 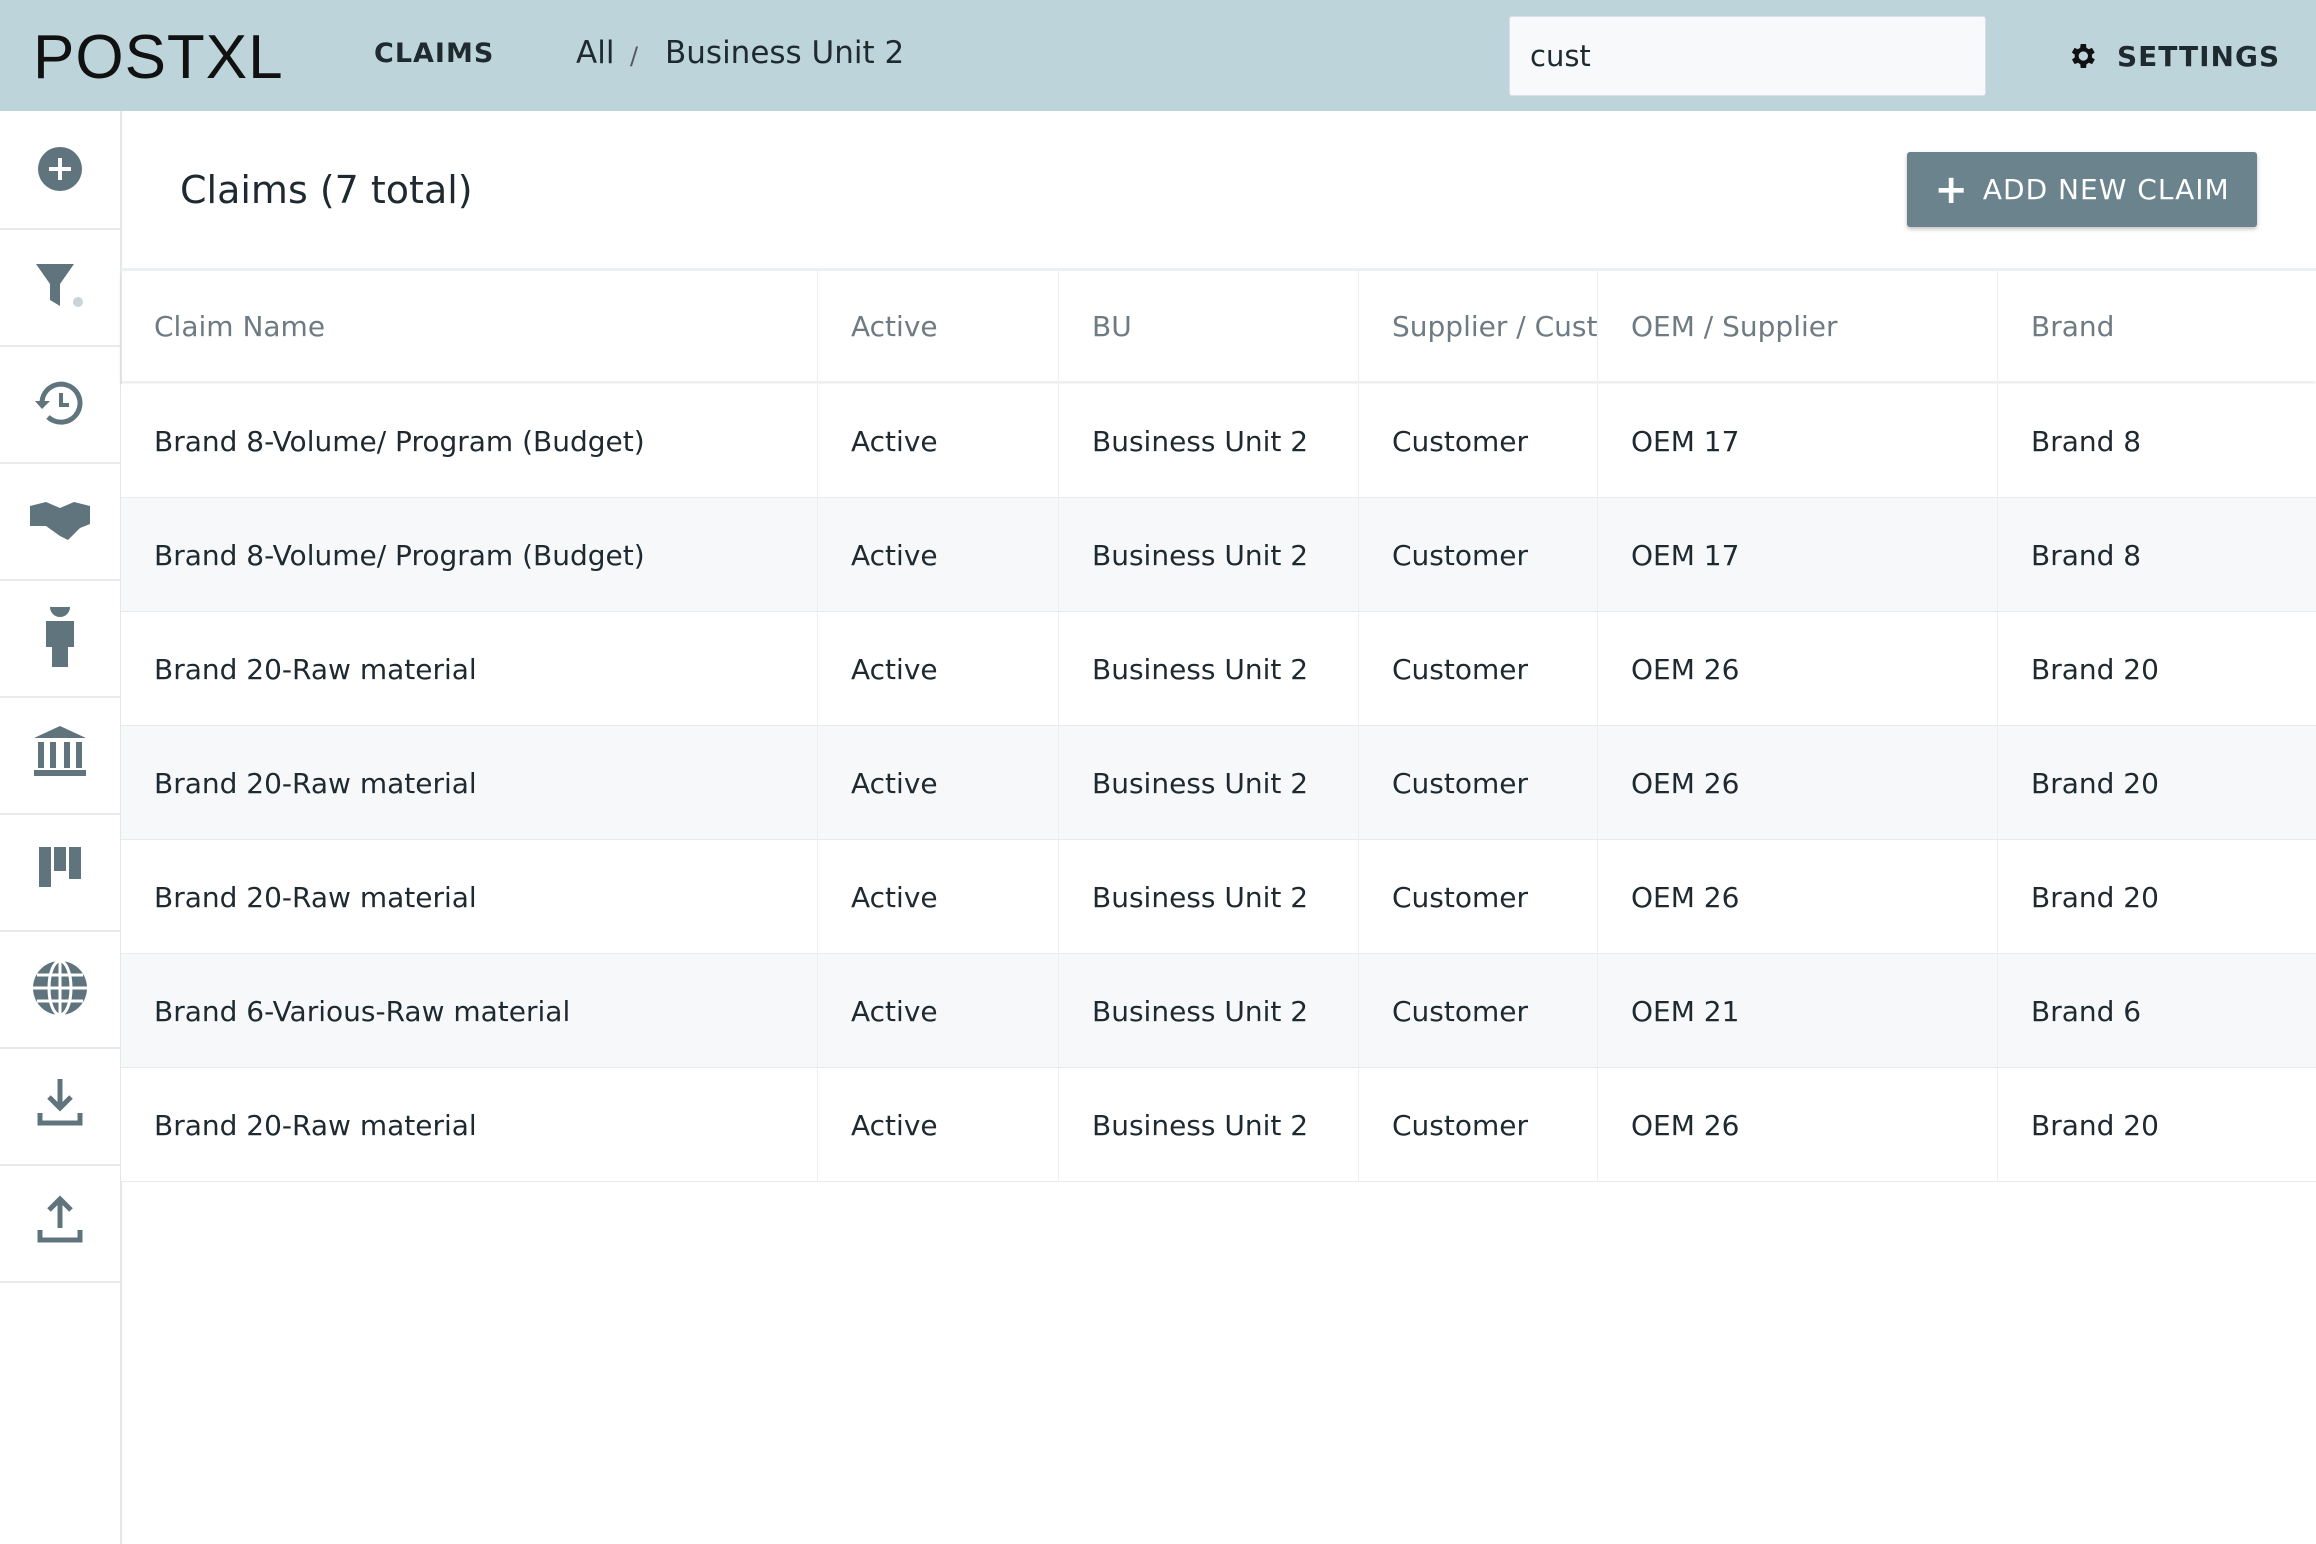 I want to click on column-header: Claim Name, so click(x=469, y=326).